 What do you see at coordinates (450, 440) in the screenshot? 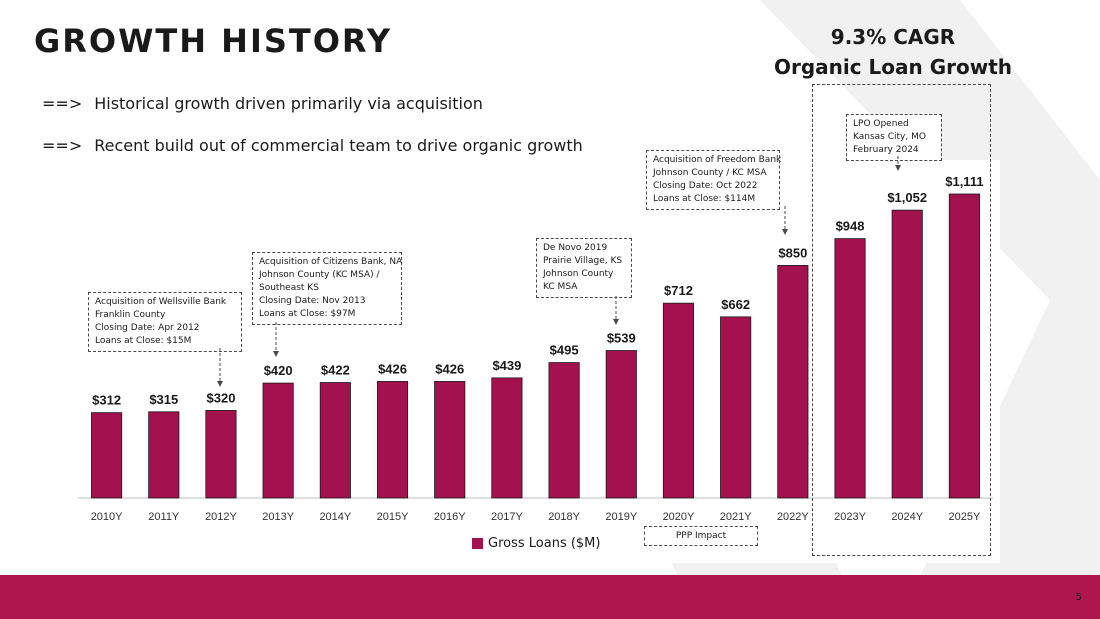
I see `bar-2016Y` at bounding box center [450, 440].